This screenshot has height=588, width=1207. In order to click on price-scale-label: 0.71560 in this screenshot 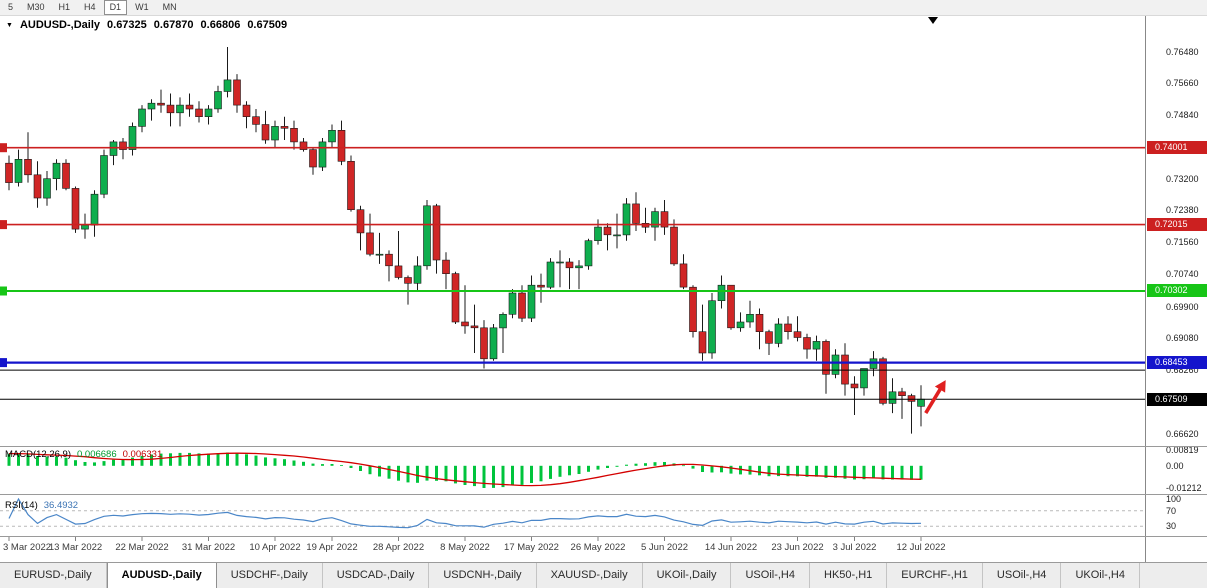, I will do `click(1182, 242)`.